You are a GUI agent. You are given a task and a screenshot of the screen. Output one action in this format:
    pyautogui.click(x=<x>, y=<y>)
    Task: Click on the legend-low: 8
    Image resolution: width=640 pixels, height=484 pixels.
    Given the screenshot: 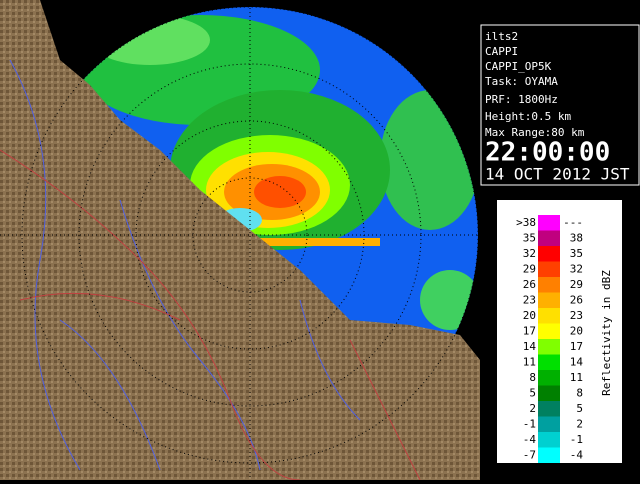 What is the action you would take?
    pyautogui.click(x=532, y=377)
    